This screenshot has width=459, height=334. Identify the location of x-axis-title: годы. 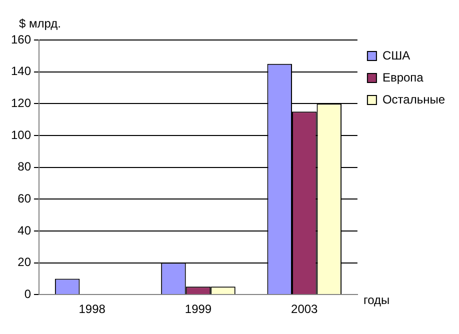
(376, 299).